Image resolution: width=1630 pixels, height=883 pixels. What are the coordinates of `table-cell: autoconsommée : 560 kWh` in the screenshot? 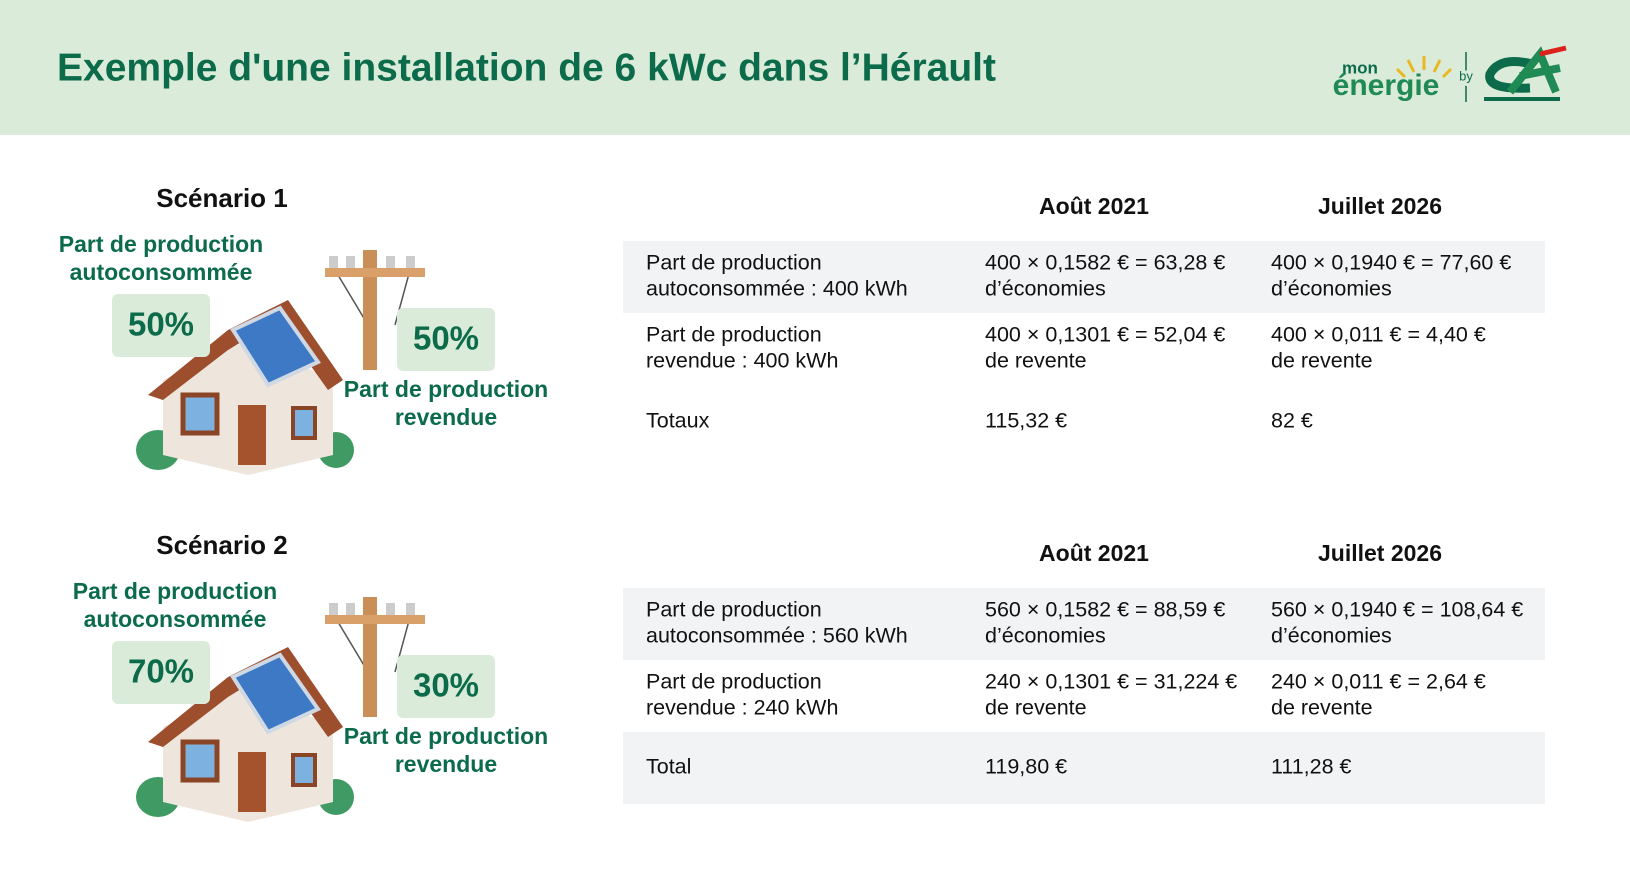 It's located at (777, 636).